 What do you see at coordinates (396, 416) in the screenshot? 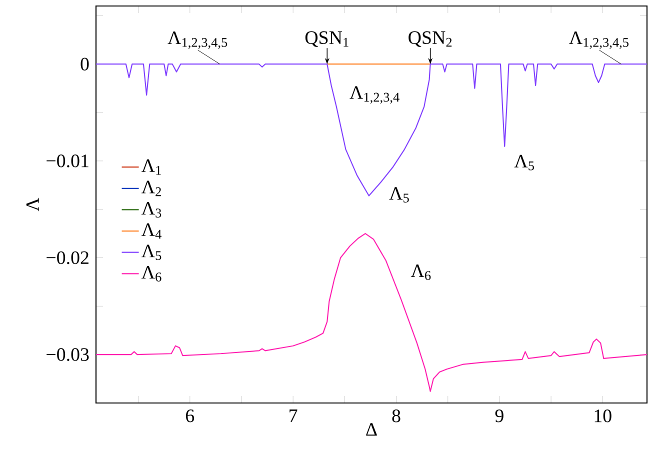
I see `x-tick-label: 8` at bounding box center [396, 416].